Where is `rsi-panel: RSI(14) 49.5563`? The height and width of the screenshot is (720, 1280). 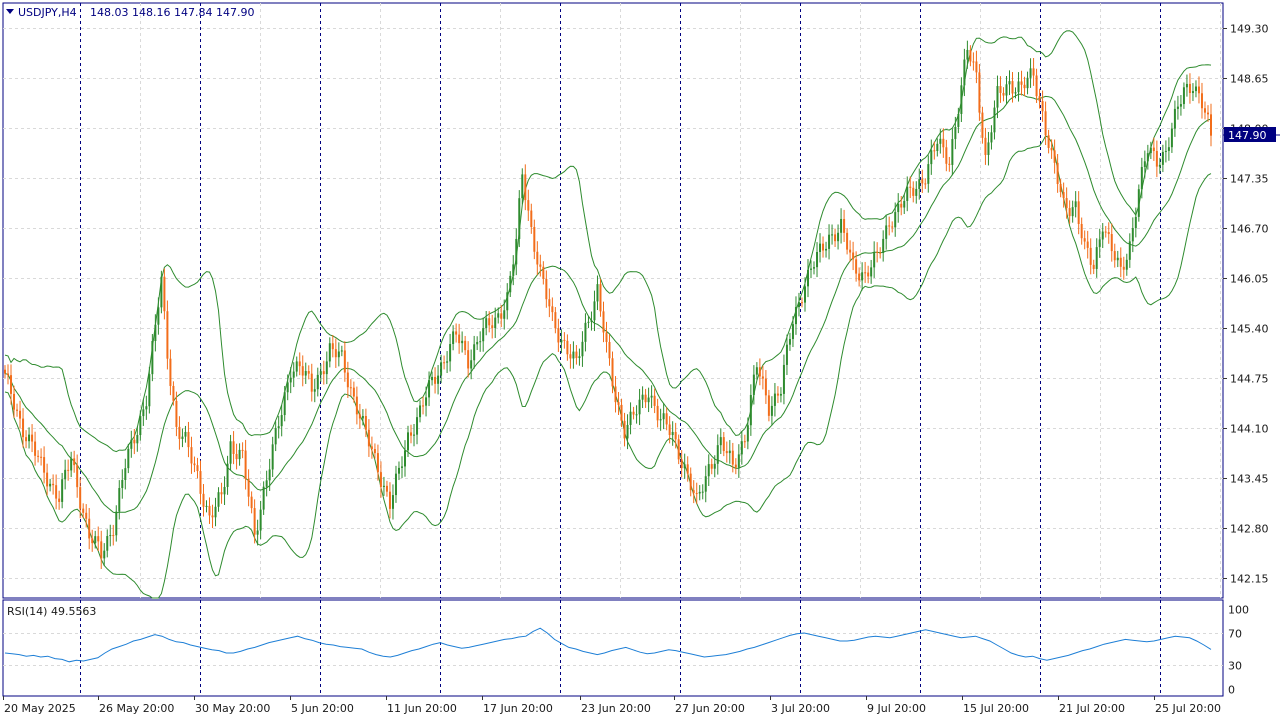
rsi-panel: RSI(14) 49.5563 is located at coordinates (613, 648).